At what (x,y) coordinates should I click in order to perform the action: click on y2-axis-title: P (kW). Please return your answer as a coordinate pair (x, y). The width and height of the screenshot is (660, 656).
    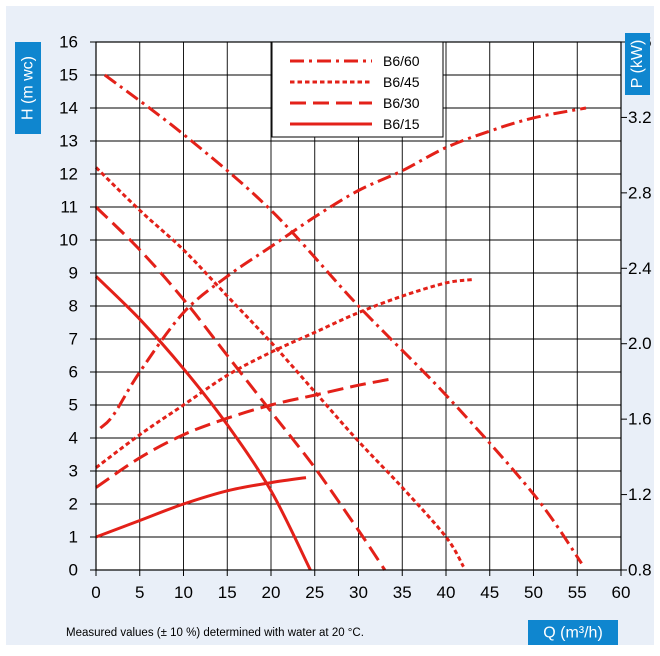
    Looking at the image, I should click on (637, 64).